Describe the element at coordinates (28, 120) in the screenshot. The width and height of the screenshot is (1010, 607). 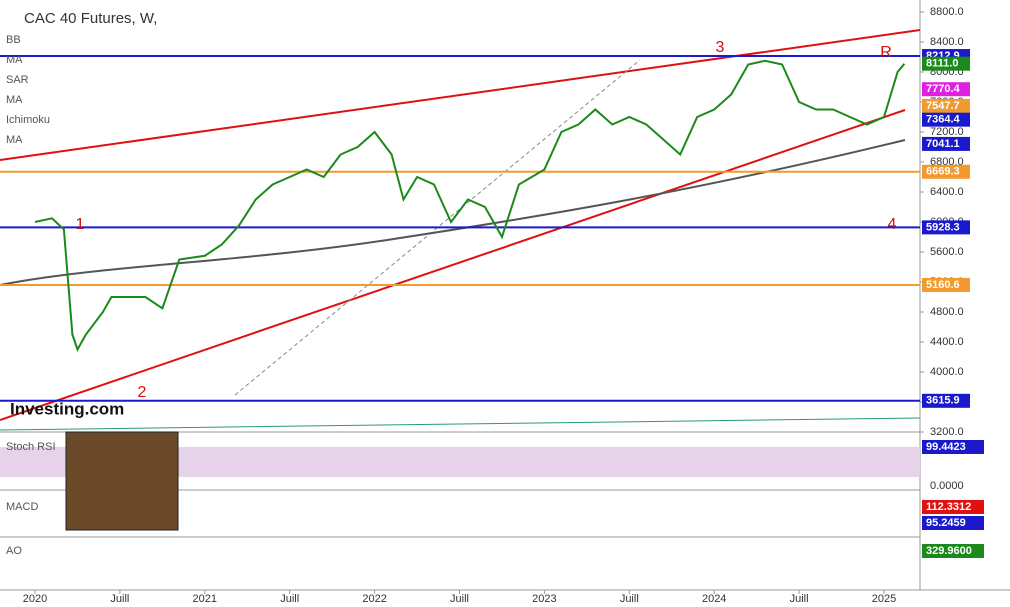
I see `indicator-label: Ichimoku` at that location.